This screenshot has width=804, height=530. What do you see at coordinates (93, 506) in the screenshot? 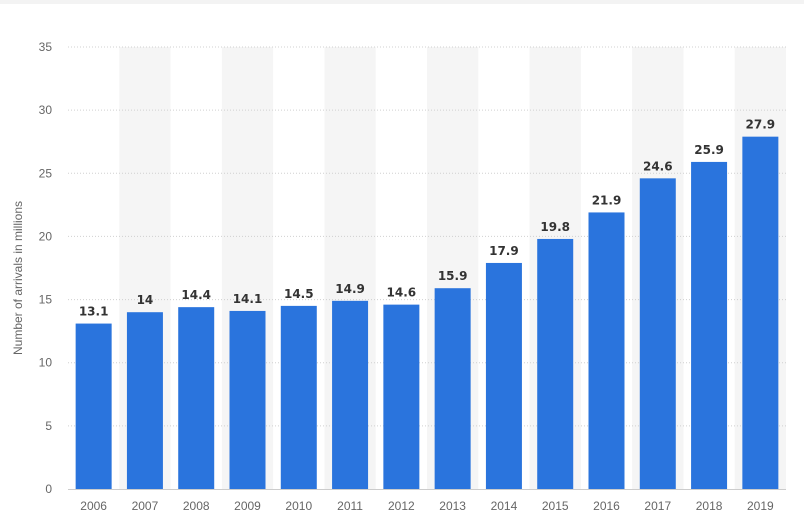
I see `x-tick-label: 2006` at bounding box center [93, 506].